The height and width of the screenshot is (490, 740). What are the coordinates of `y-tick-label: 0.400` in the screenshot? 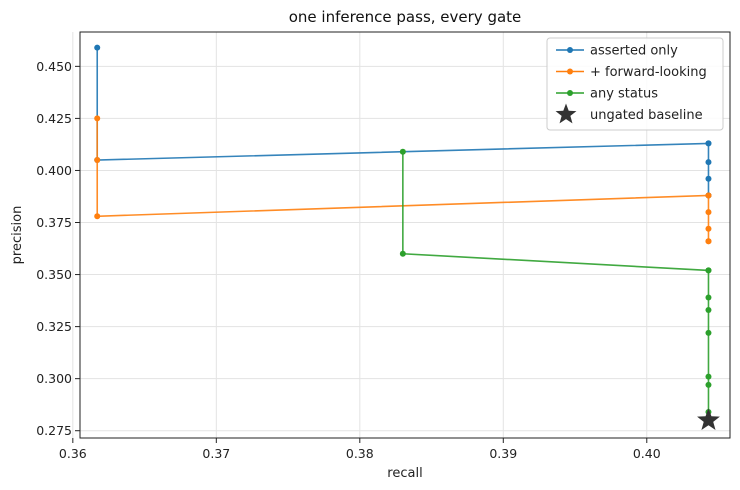 It's located at (54, 170).